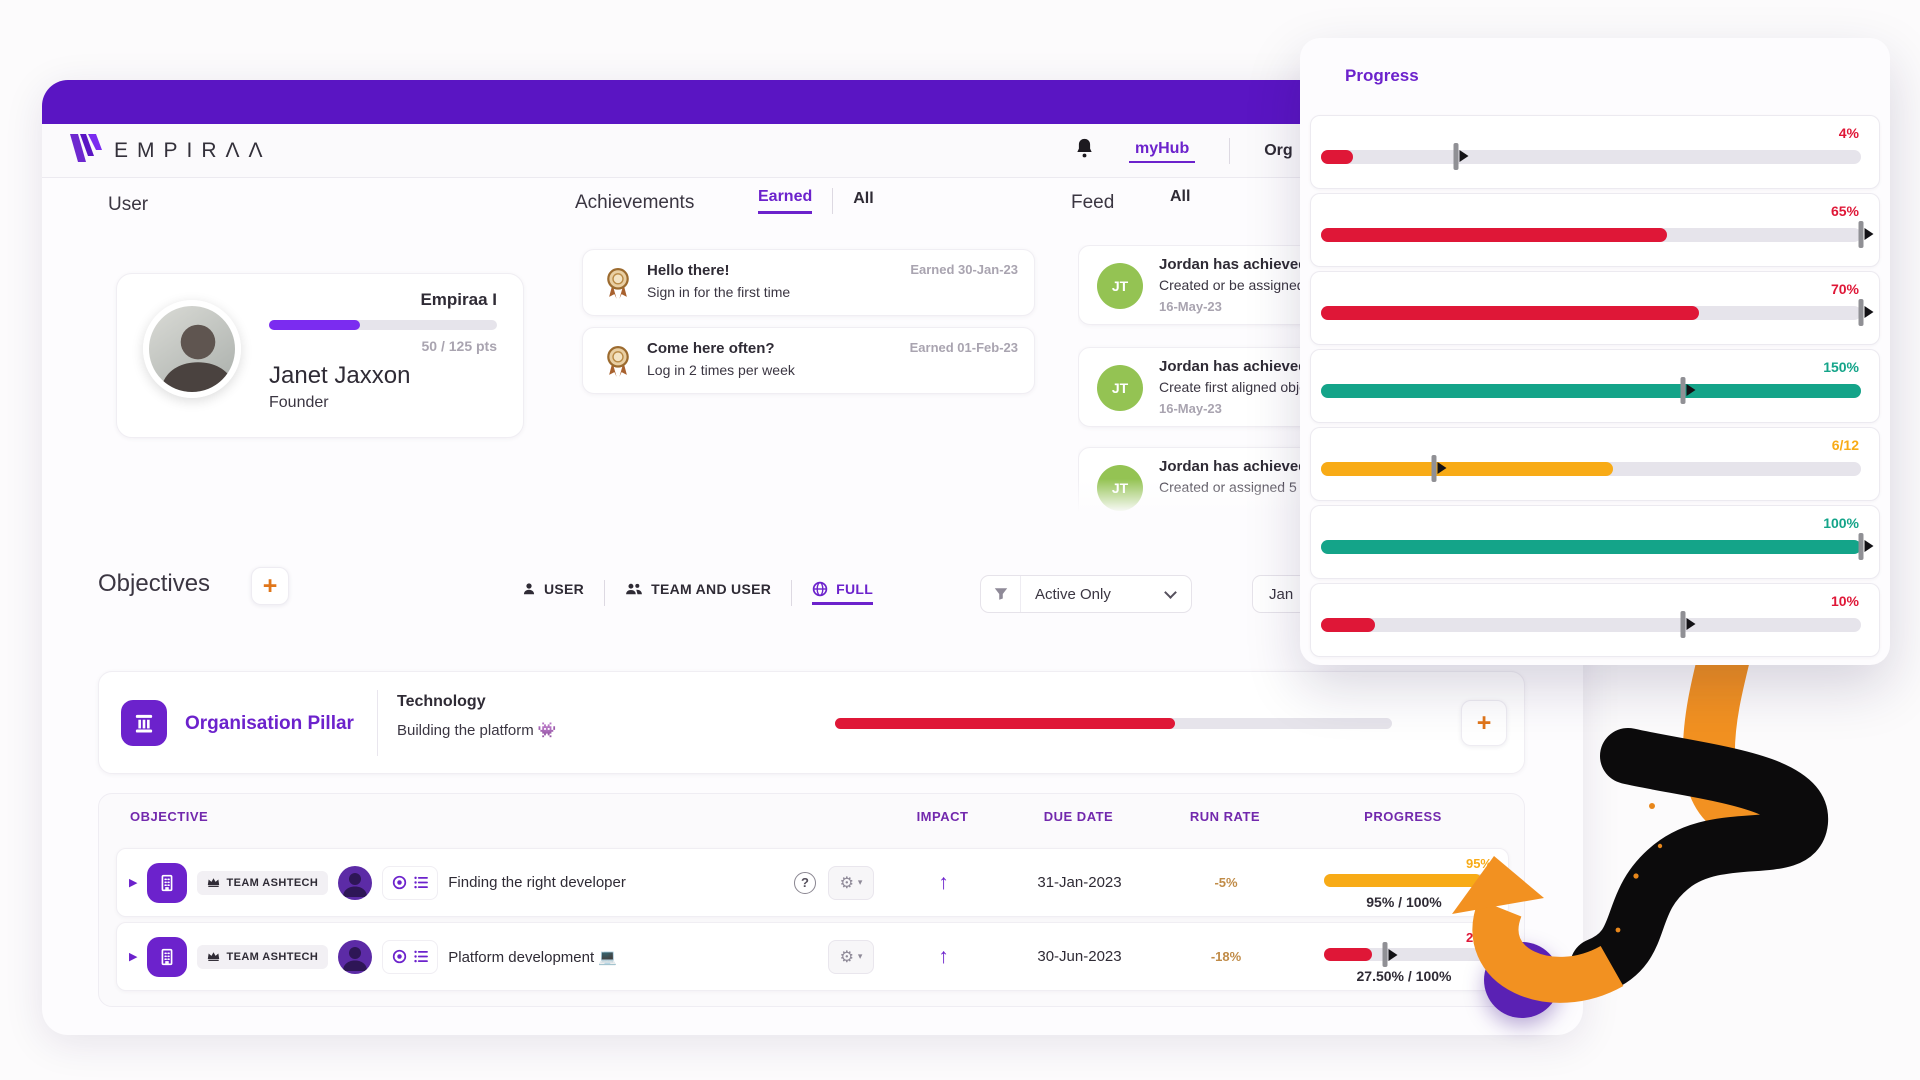 This screenshot has width=1920, height=1080. Describe the element at coordinates (85, 150) in the screenshot. I see `brand-logo-icon` at that location.